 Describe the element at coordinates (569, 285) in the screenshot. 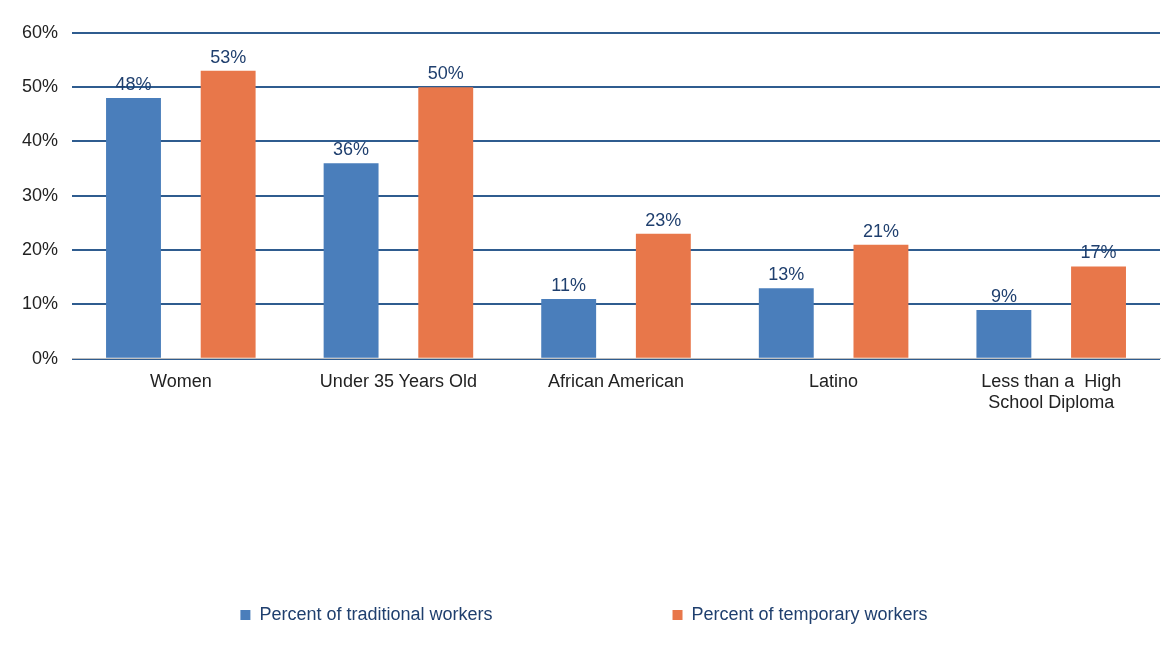

I see `data-label: 11%` at that location.